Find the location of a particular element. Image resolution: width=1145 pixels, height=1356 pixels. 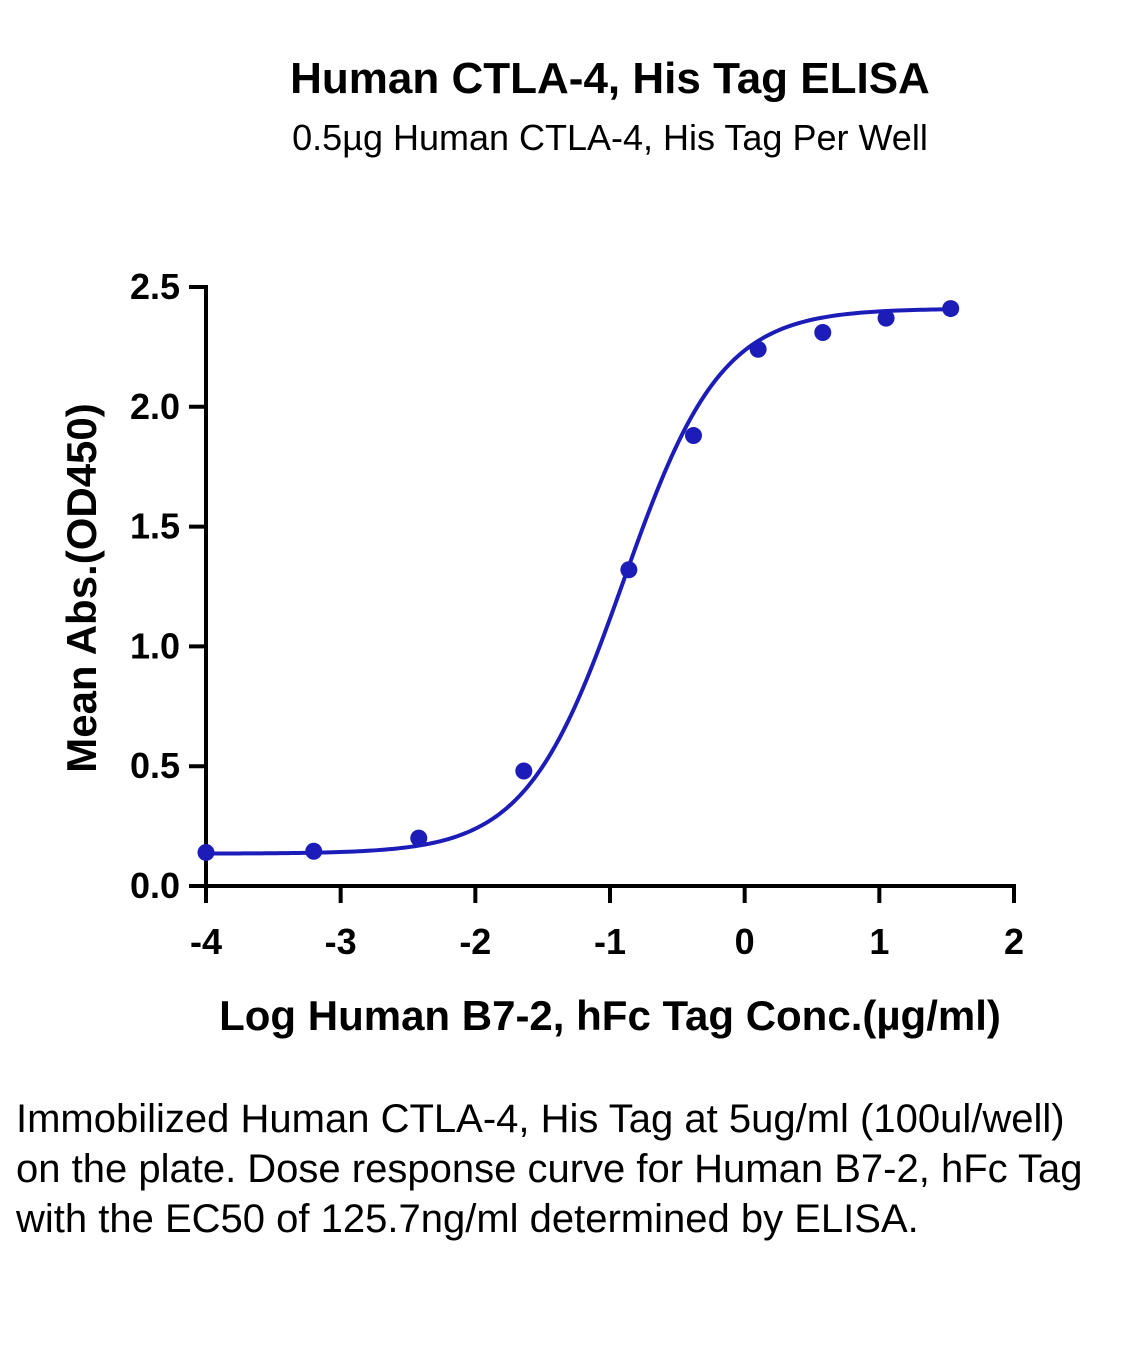

y-tick-label: 1.5 is located at coordinates (155, 526).